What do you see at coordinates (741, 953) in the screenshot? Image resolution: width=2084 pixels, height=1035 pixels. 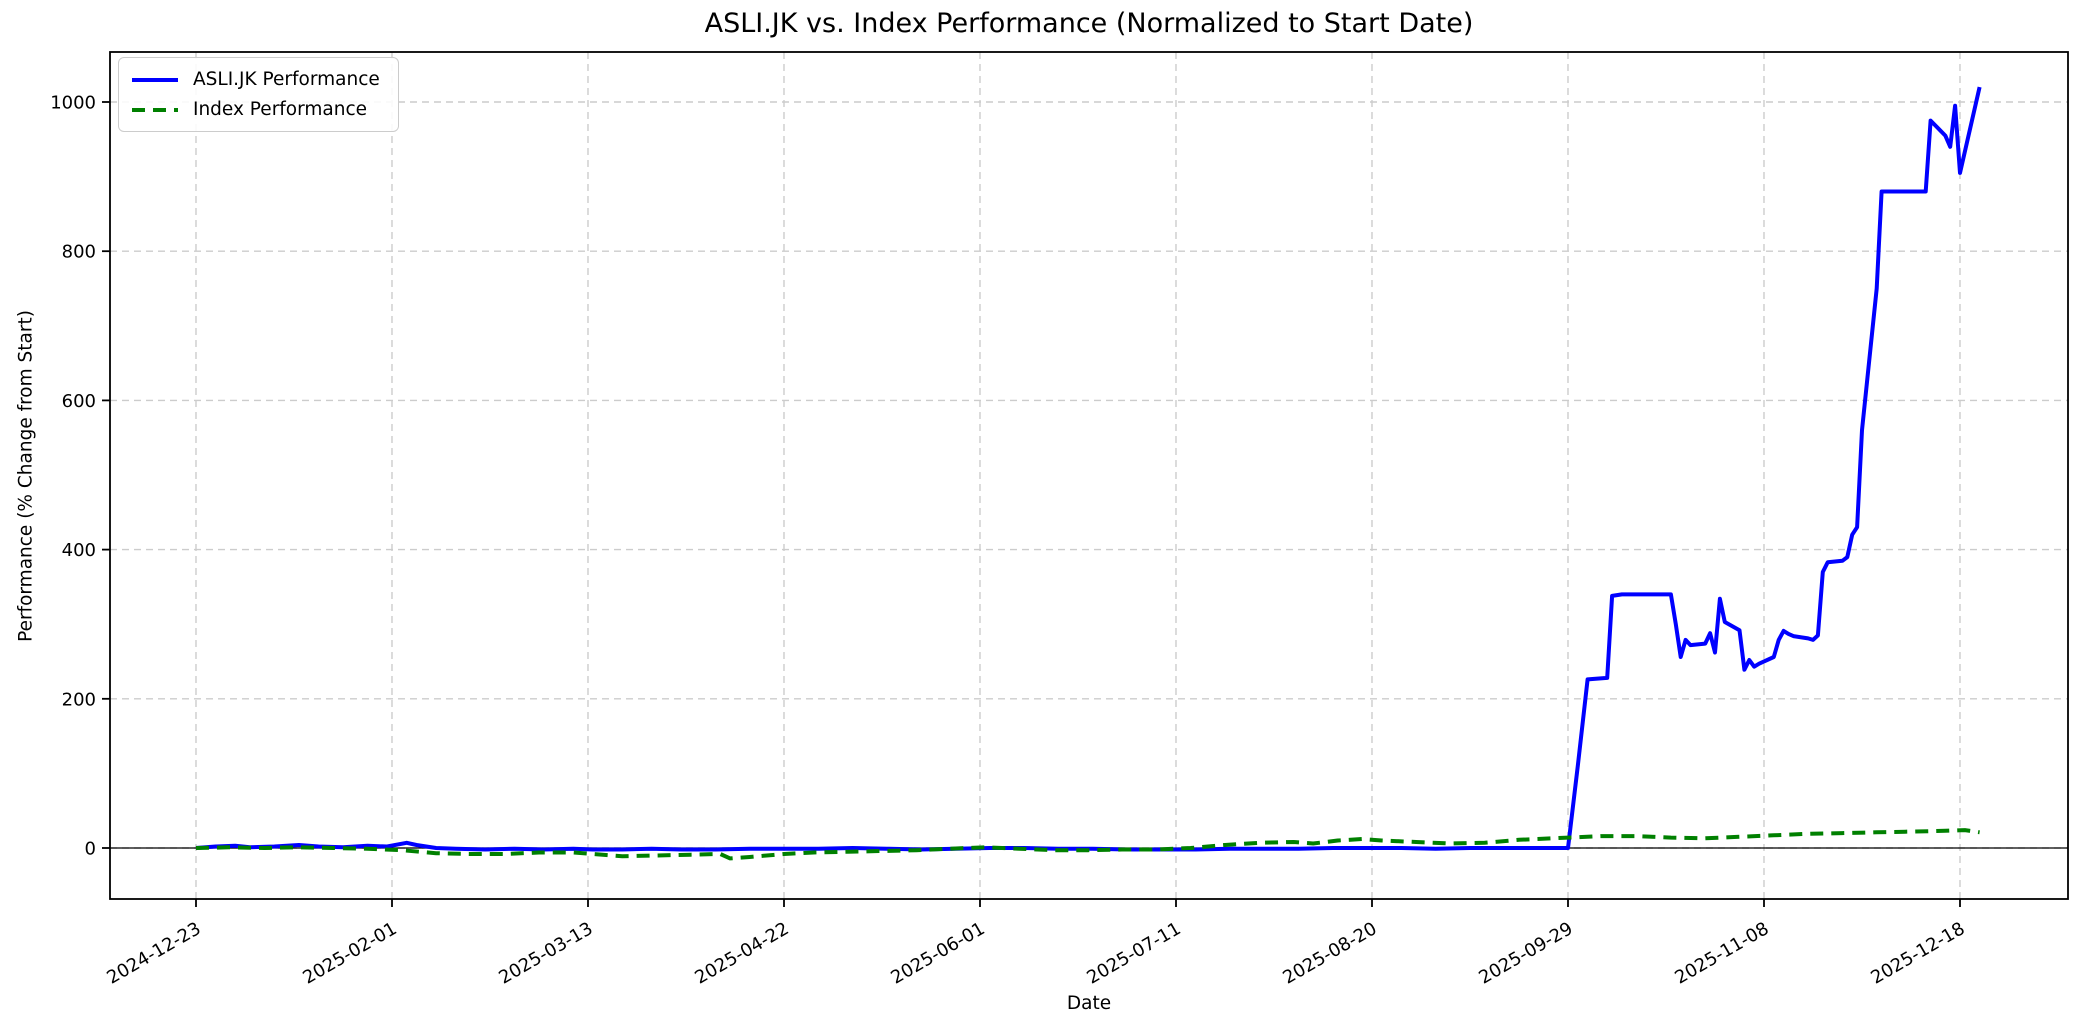 I see `x-tick-label: 2025-04-22` at bounding box center [741, 953].